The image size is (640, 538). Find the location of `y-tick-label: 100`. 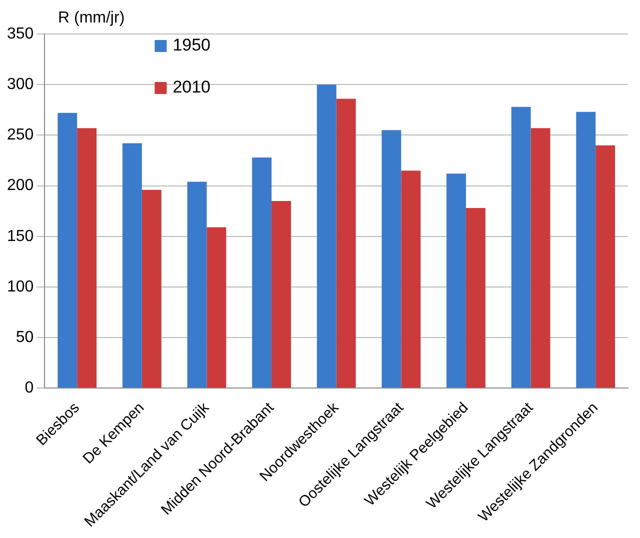

y-tick-label: 100 is located at coordinates (20, 287).